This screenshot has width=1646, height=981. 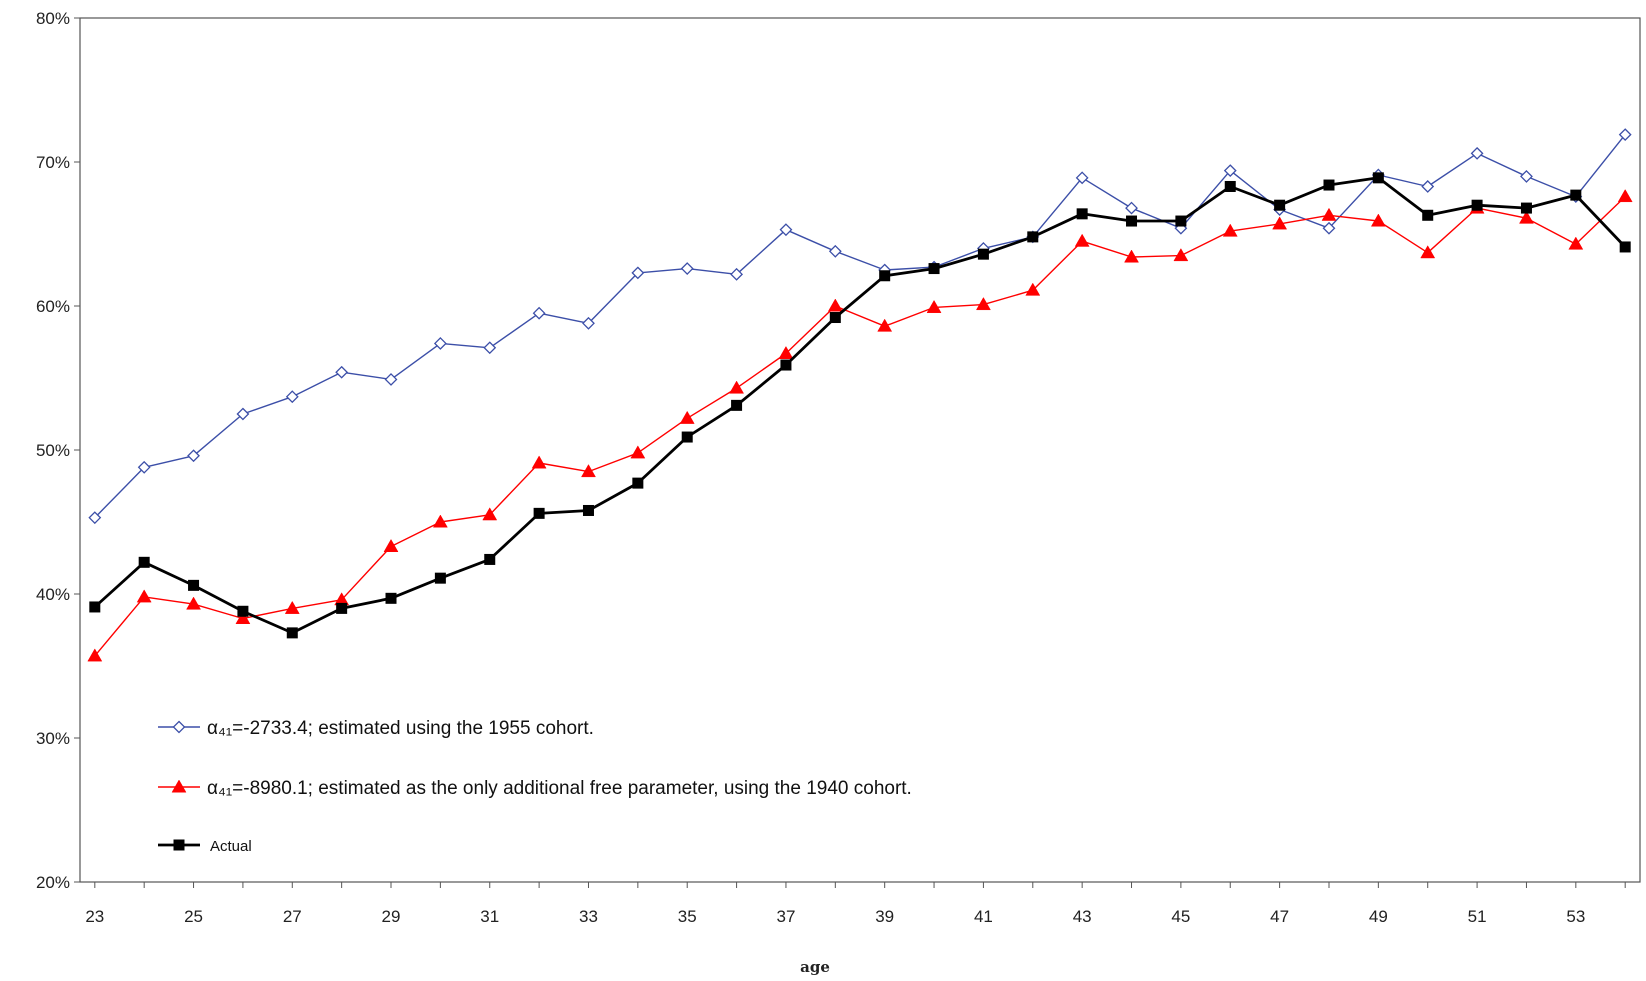 What do you see at coordinates (391, 916) in the screenshot?
I see `x-tick-label: 29` at bounding box center [391, 916].